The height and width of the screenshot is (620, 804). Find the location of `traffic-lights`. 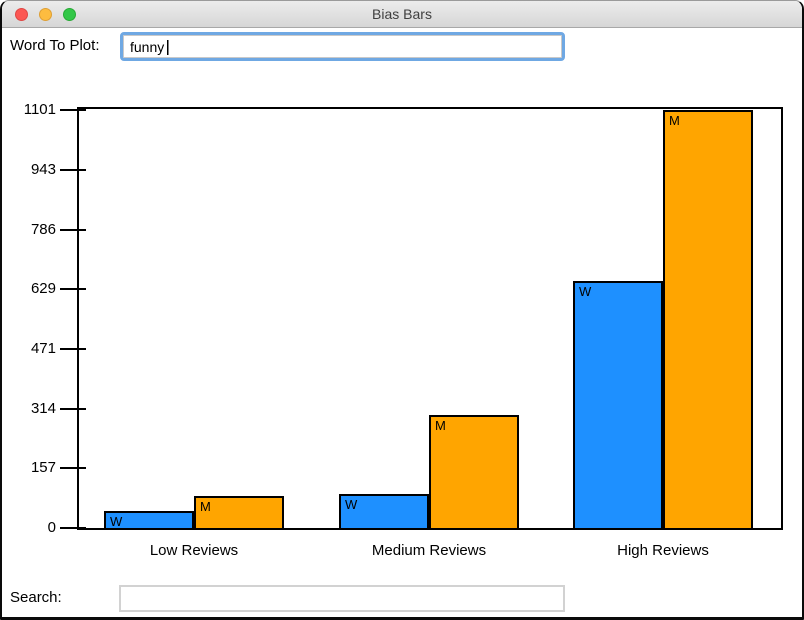

traffic-lights is located at coordinates (45, 14).